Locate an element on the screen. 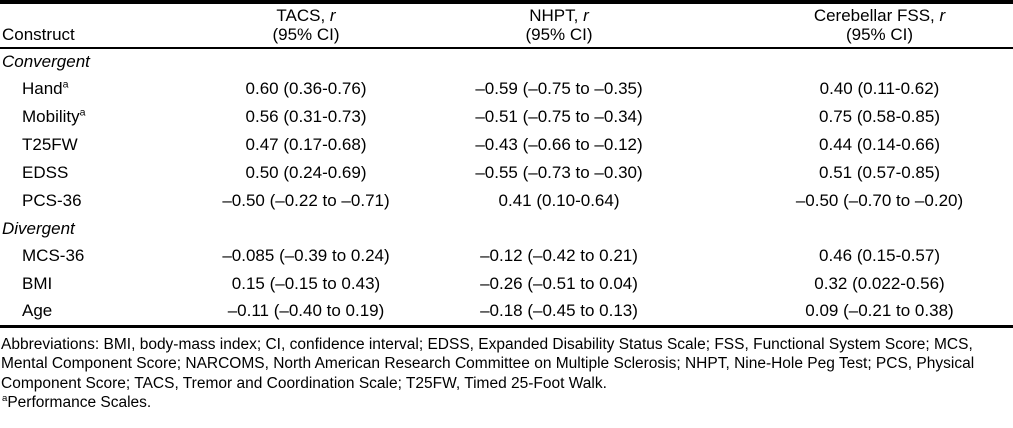 This screenshot has height=428, width=1013. tacs-column-header: TACS, r (95% CI) is located at coordinates (306, 25).